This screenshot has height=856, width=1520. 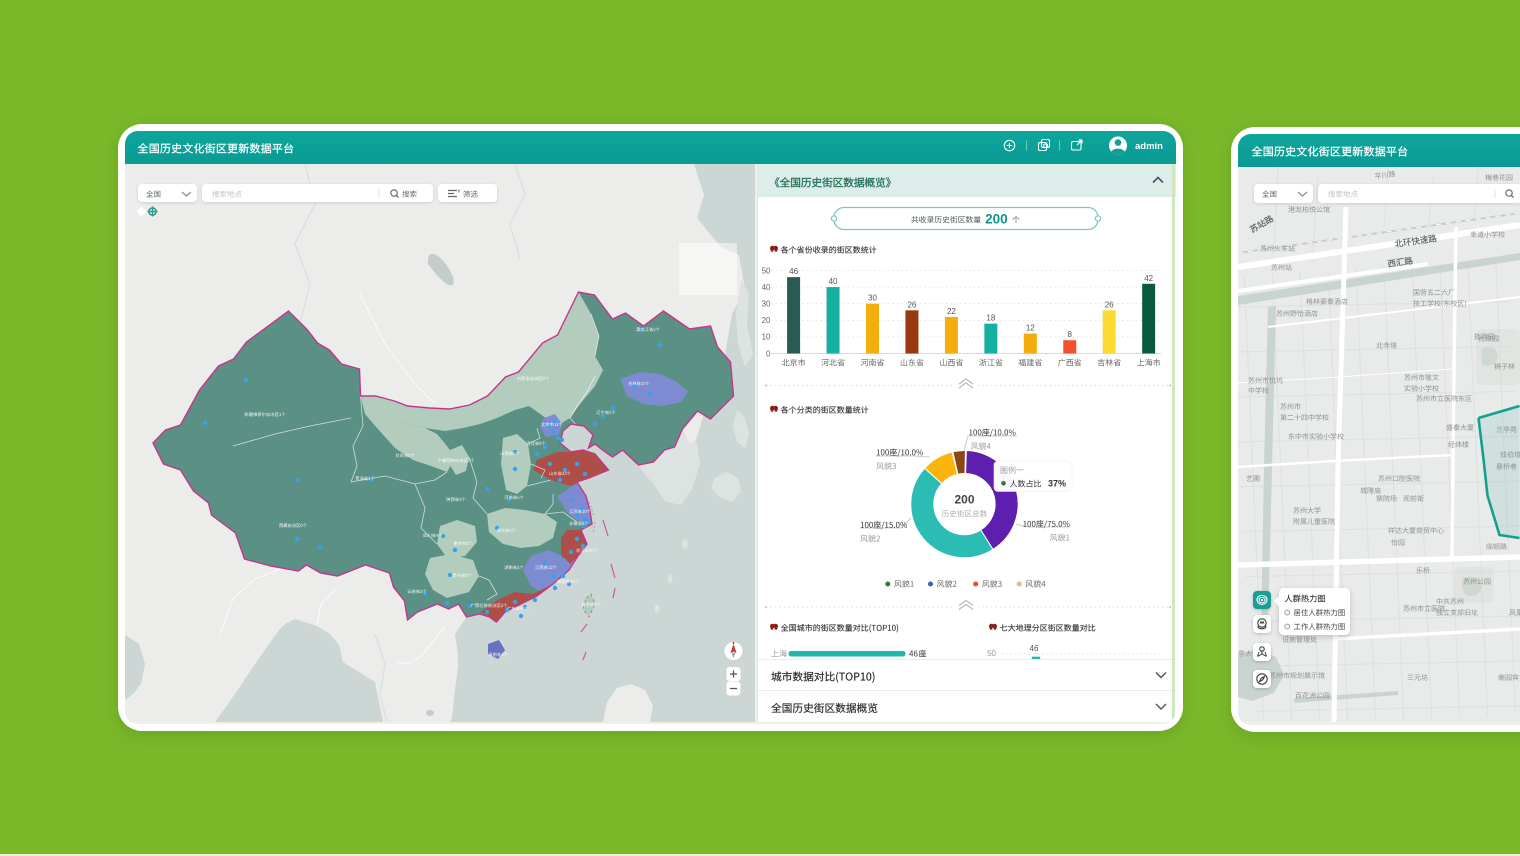 I want to click on svg-text: admin, so click(x=1149, y=145).